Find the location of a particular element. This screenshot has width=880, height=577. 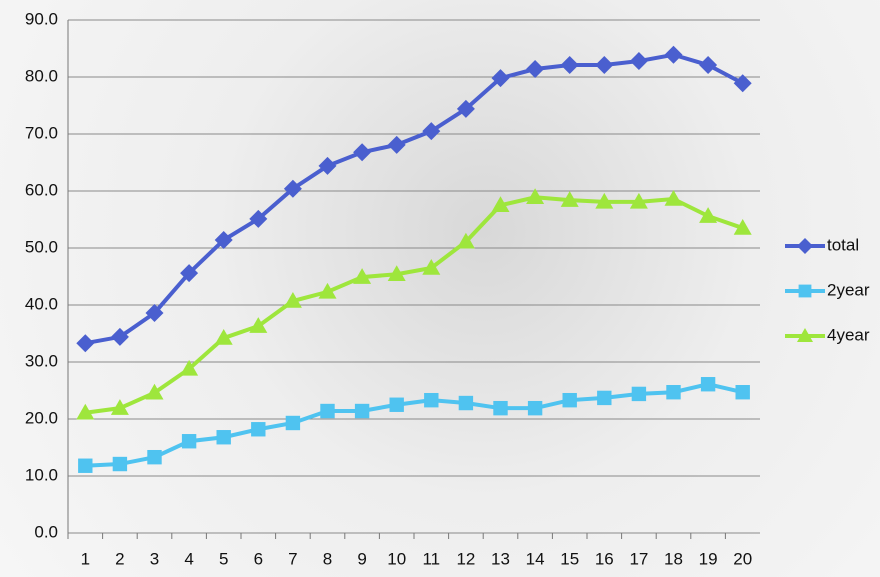

x-tick-label: 16 is located at coordinates (604, 558).